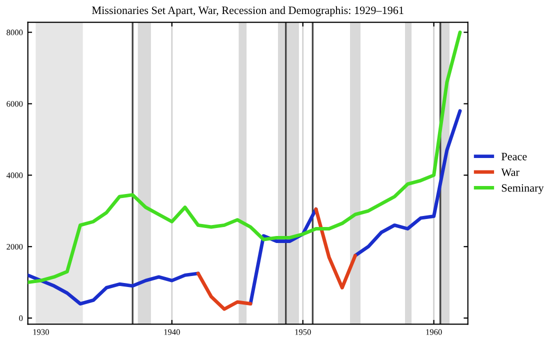  What do you see at coordinates (14, 104) in the screenshot?
I see `y-tick-label: 6000` at bounding box center [14, 104].